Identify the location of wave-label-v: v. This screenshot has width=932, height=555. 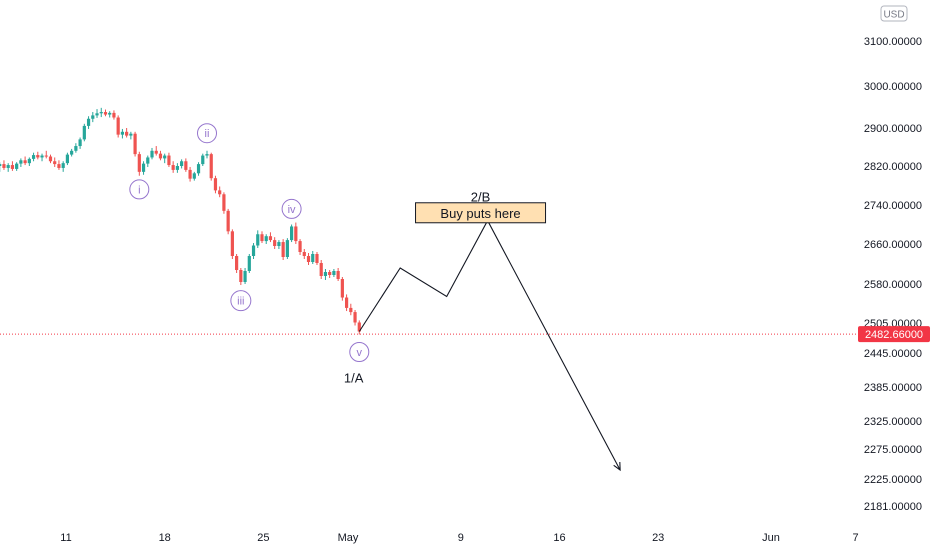
(360, 353).